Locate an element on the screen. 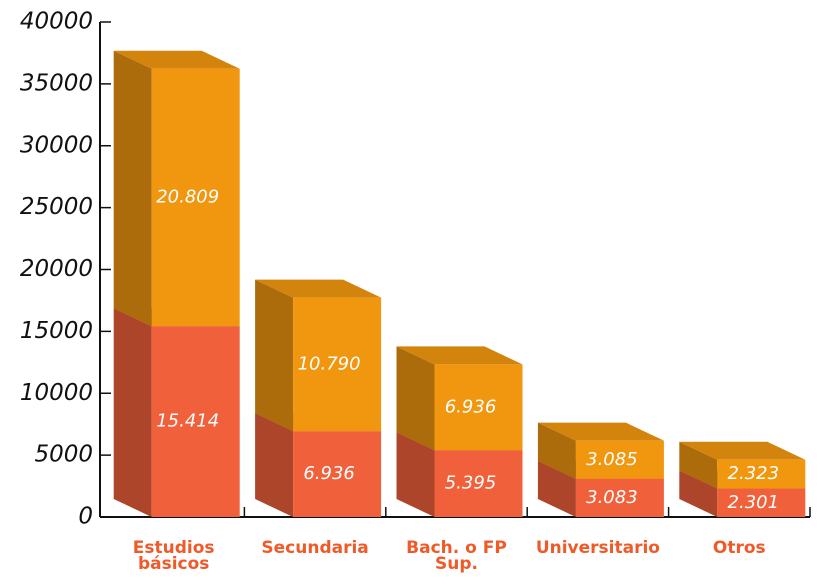 The height and width of the screenshot is (587, 821). x-tick-label: Secundaria is located at coordinates (315, 548).